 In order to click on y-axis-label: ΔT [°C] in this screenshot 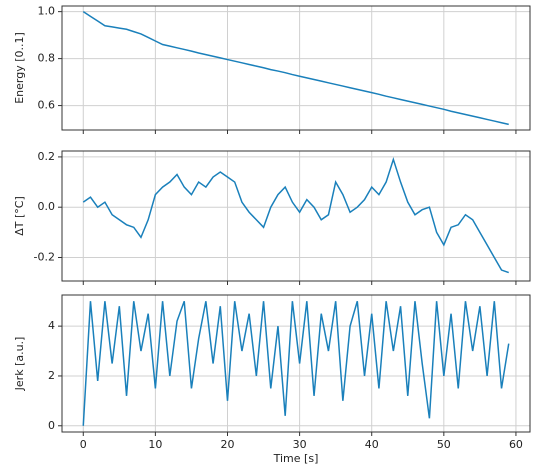, I will do `click(19, 216)`.